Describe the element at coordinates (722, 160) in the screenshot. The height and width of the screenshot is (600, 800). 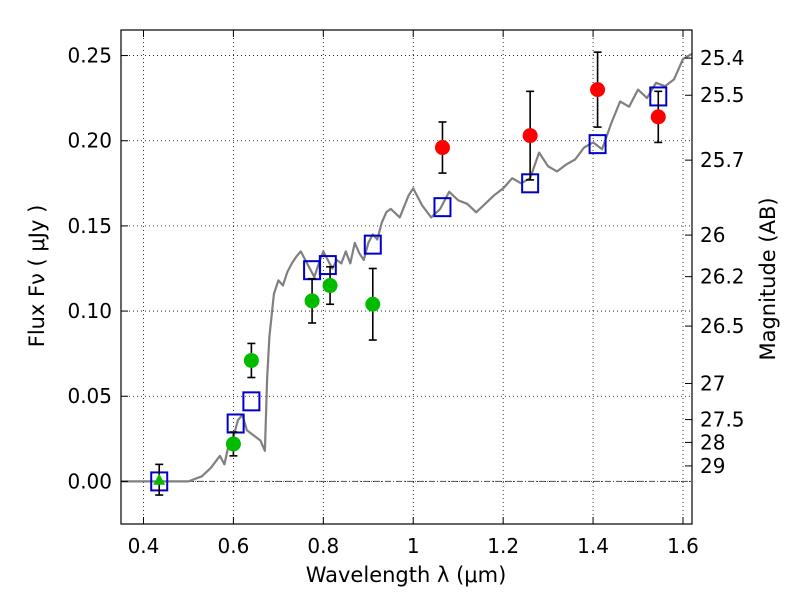
I see `magnitude-tick-label: 25.7` at that location.